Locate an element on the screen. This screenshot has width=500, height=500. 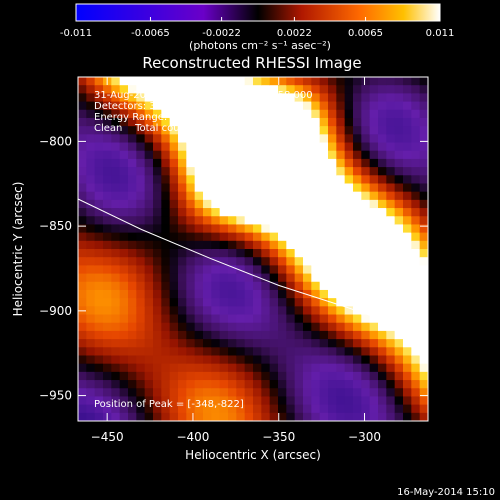
y-tick-label: −800 is located at coordinates (55, 141).